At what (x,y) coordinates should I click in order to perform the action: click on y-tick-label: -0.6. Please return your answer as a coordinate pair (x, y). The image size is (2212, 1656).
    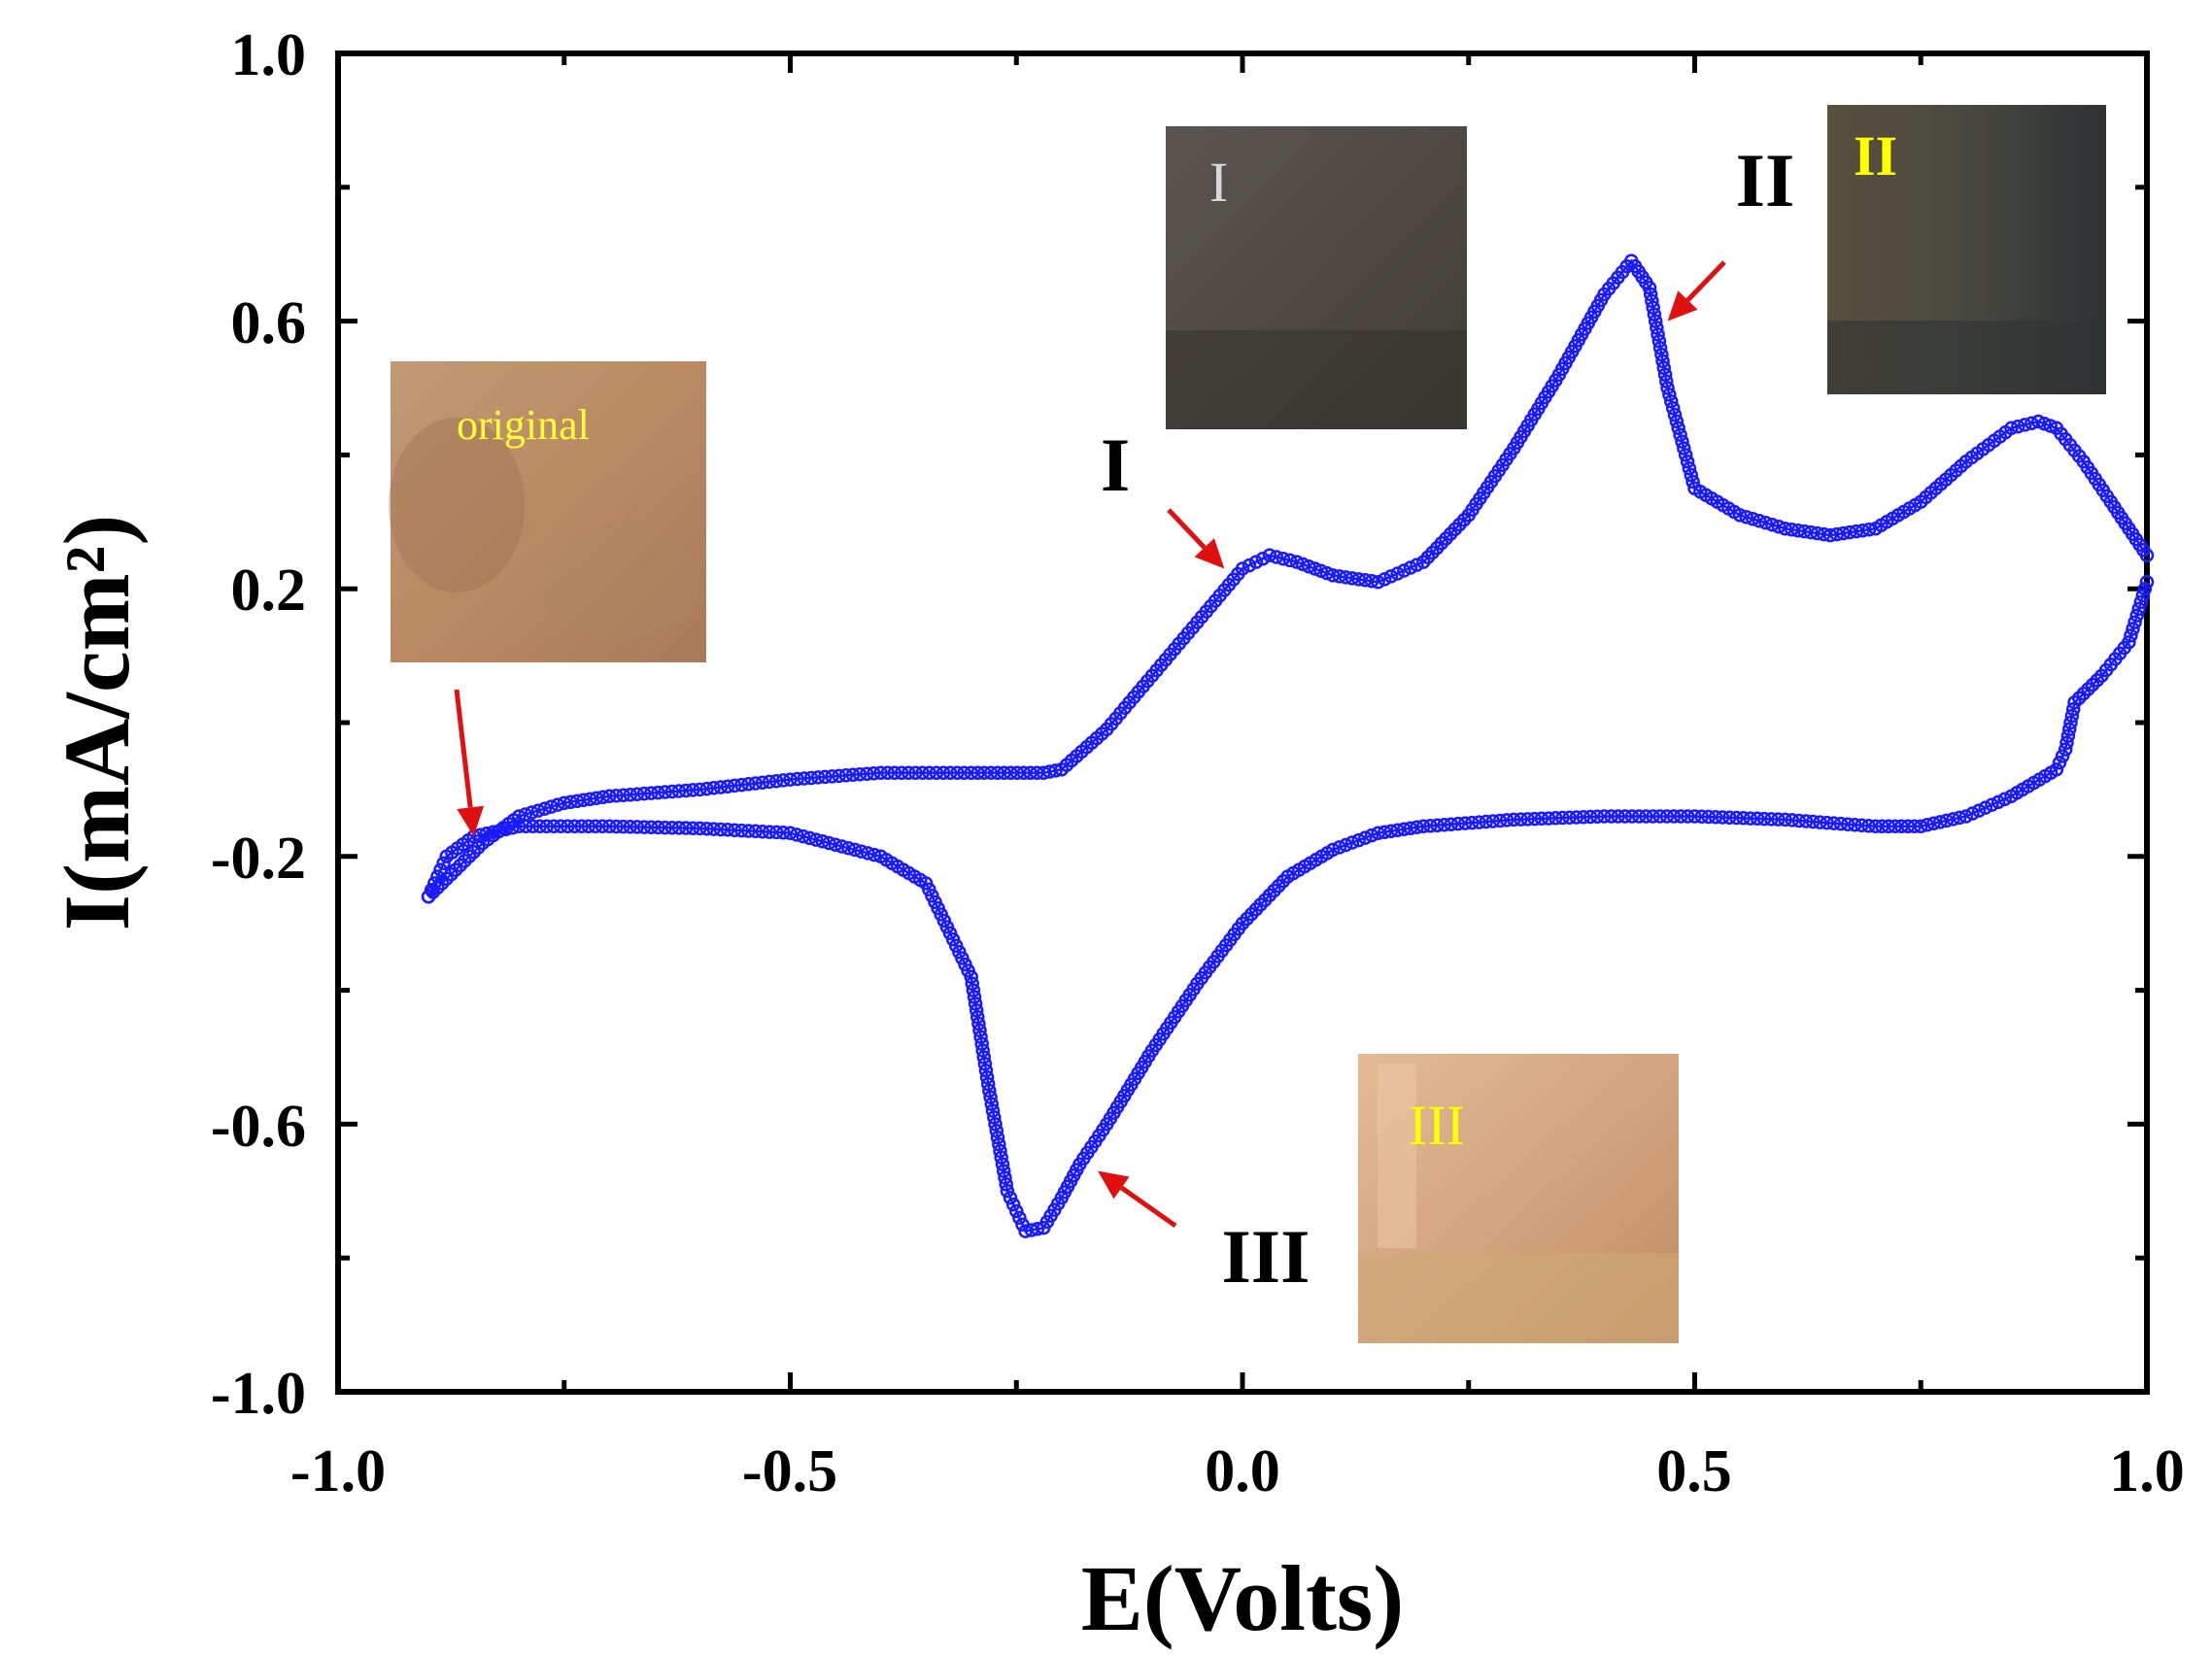
    Looking at the image, I should click on (258, 1127).